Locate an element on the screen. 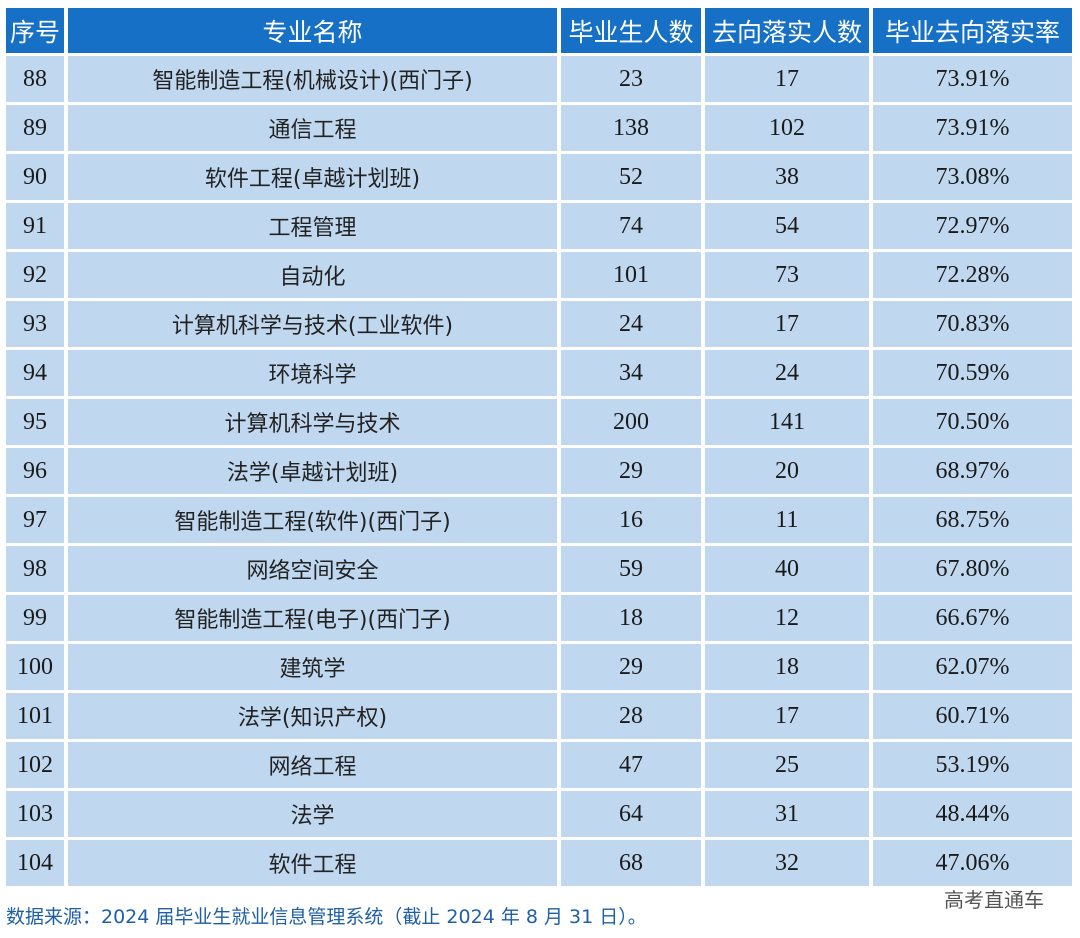  row-graduates: 68 is located at coordinates (631, 863).